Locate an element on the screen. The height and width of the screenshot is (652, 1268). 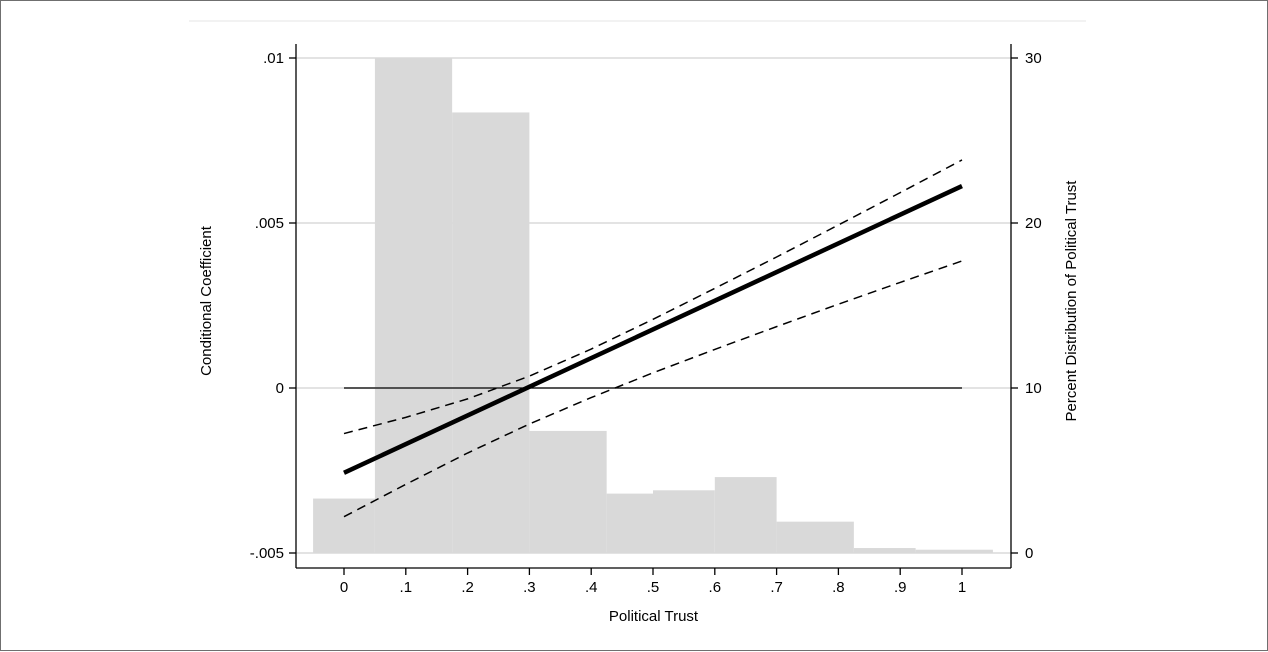
x-tick-label: 0 is located at coordinates (344, 587).